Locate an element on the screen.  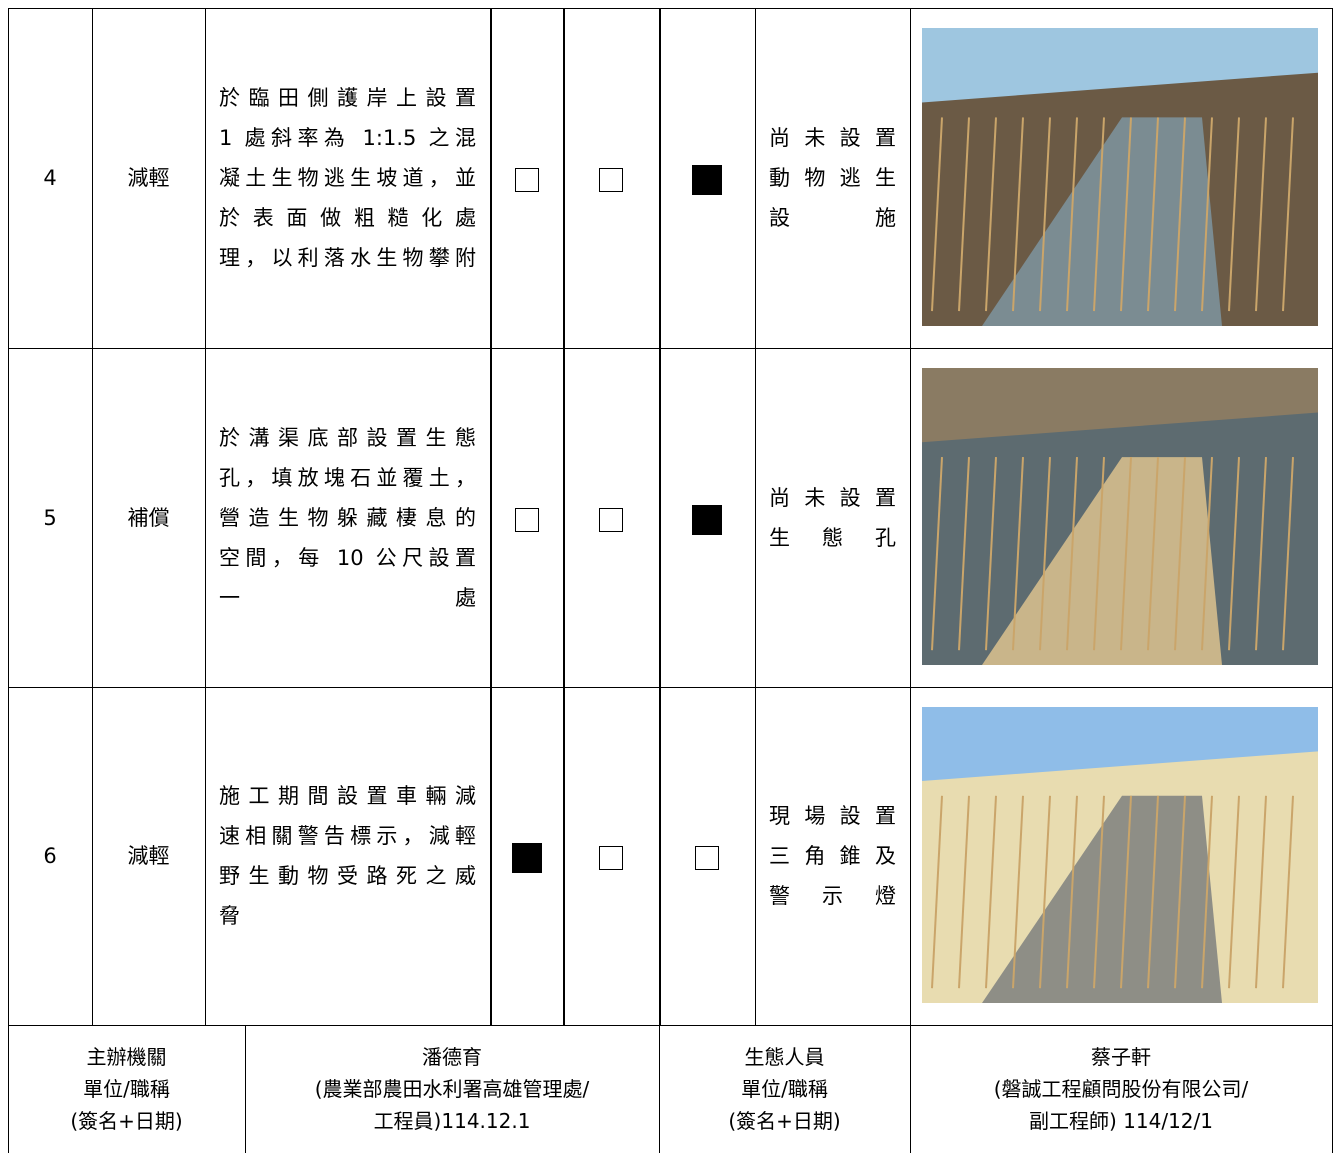
description-line: 凝土生物逃生坡道，並 is located at coordinates (347, 178).